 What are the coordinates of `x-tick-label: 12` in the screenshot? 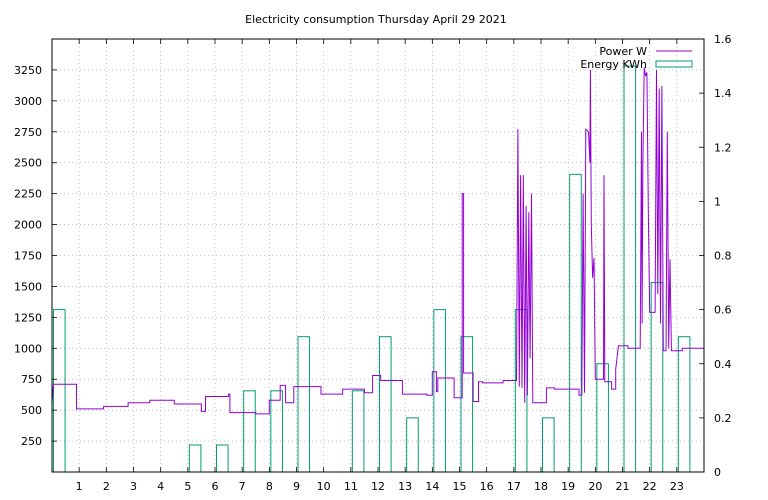 It's located at (378, 486).